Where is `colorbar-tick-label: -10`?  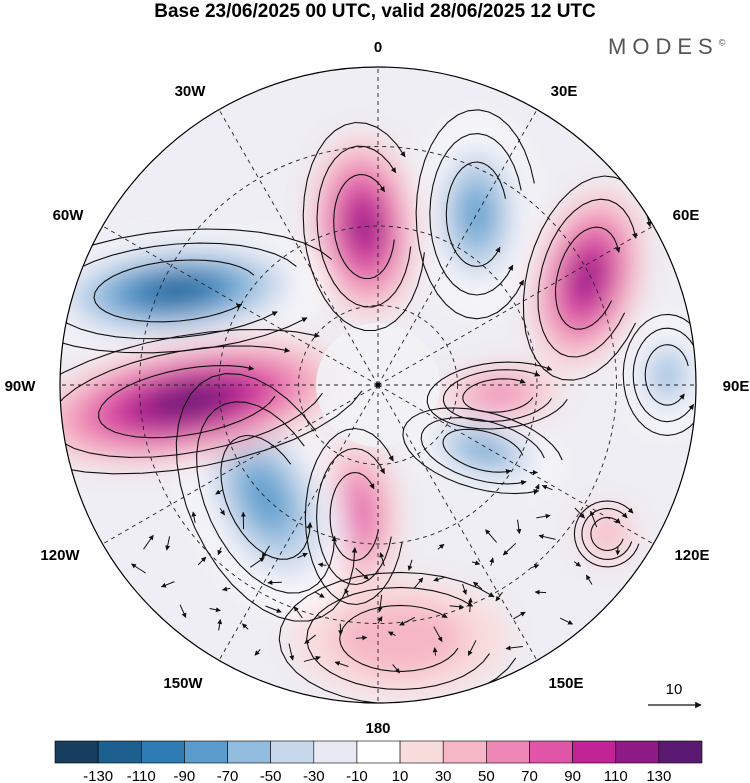 colorbar-tick-label: -10 is located at coordinates (357, 775).